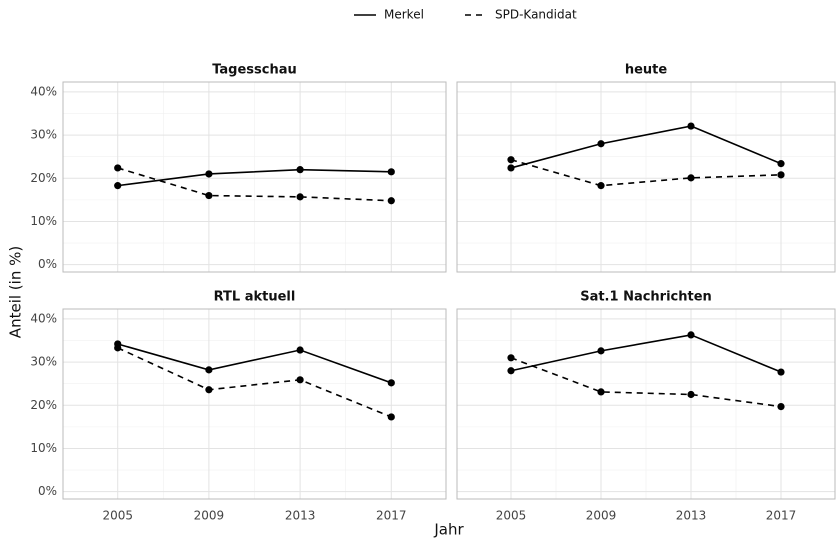 This screenshot has width=836, height=540. Describe the element at coordinates (16, 292) in the screenshot. I see `y-axis-label: Anteil (in %)` at that location.